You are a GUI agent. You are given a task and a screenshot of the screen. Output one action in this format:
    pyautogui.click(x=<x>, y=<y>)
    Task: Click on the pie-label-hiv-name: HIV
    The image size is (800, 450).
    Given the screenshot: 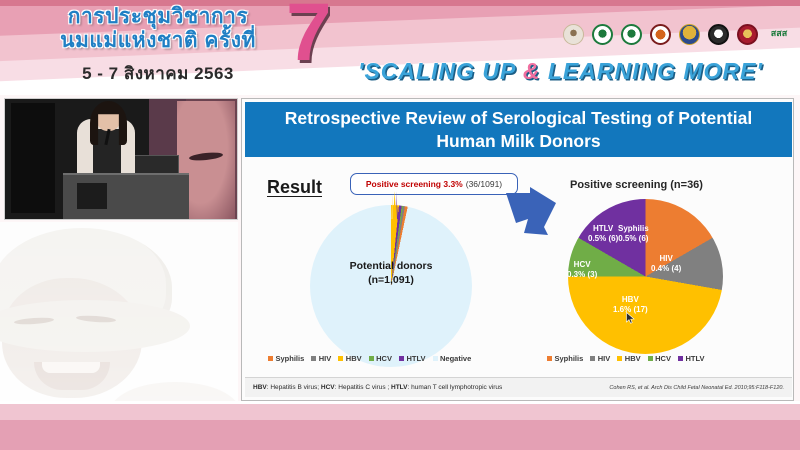 What is the action you would take?
    pyautogui.click(x=666, y=258)
    